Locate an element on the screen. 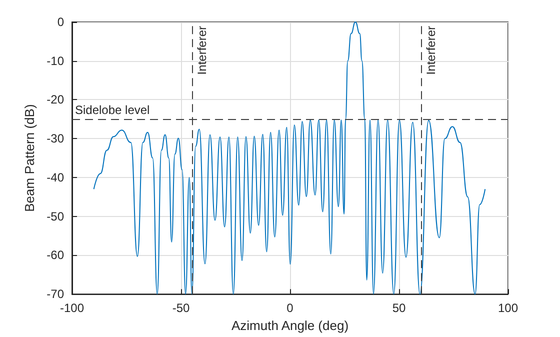 The height and width of the screenshot is (337, 560). ref-line-label: Sidelobe level is located at coordinates (112, 110).